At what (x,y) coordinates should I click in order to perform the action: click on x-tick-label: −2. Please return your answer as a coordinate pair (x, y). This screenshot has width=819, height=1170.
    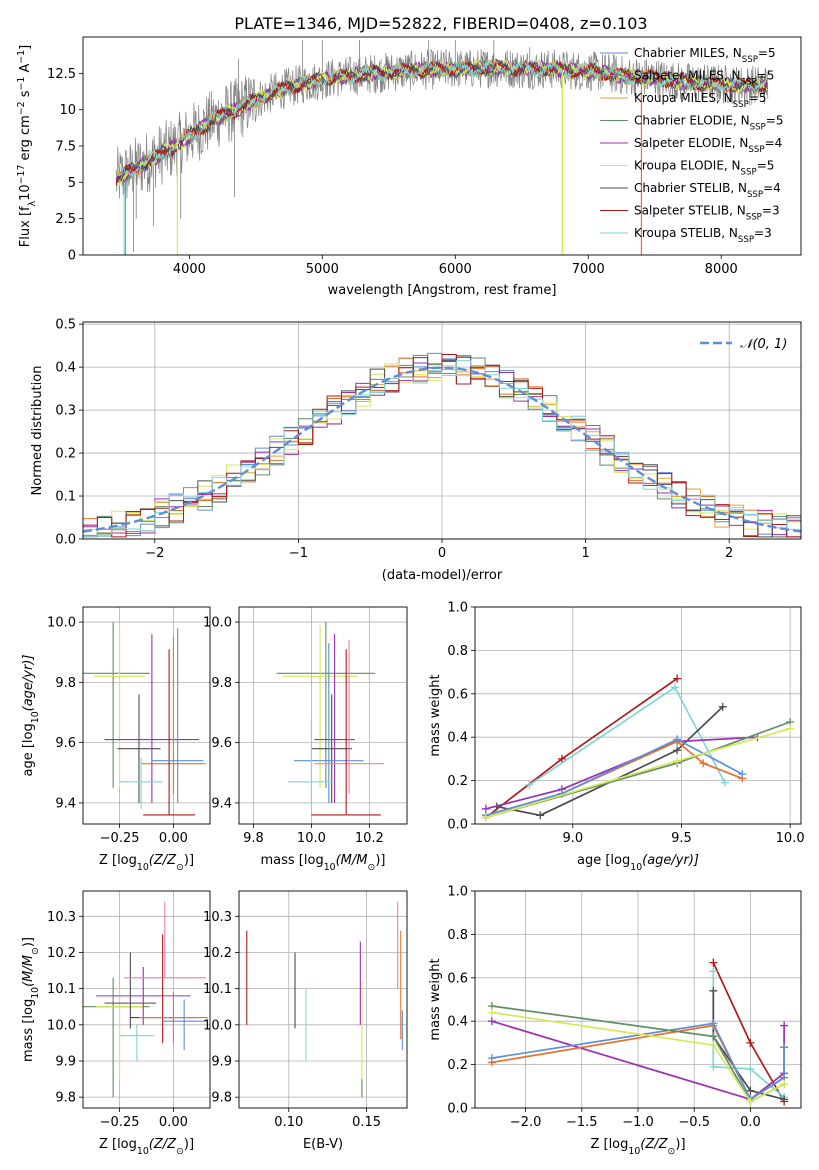
    Looking at the image, I should click on (154, 553).